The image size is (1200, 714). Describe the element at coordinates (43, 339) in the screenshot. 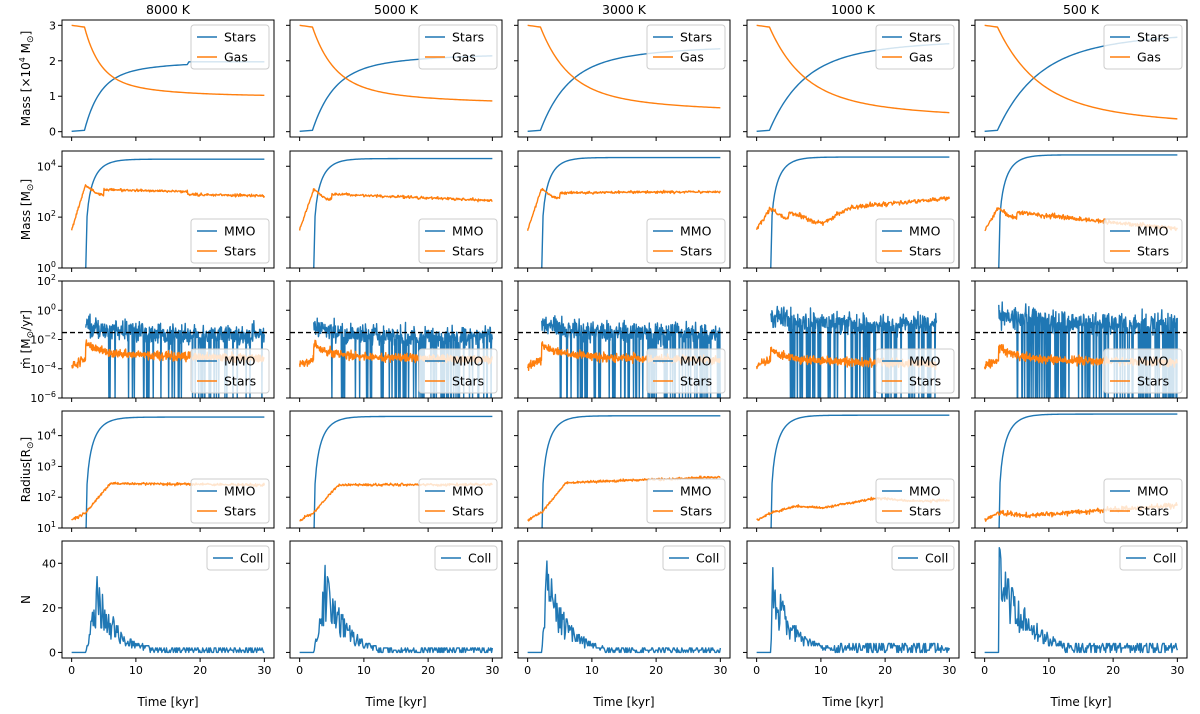

I see `y-tick-label: 10⁻²` at that location.